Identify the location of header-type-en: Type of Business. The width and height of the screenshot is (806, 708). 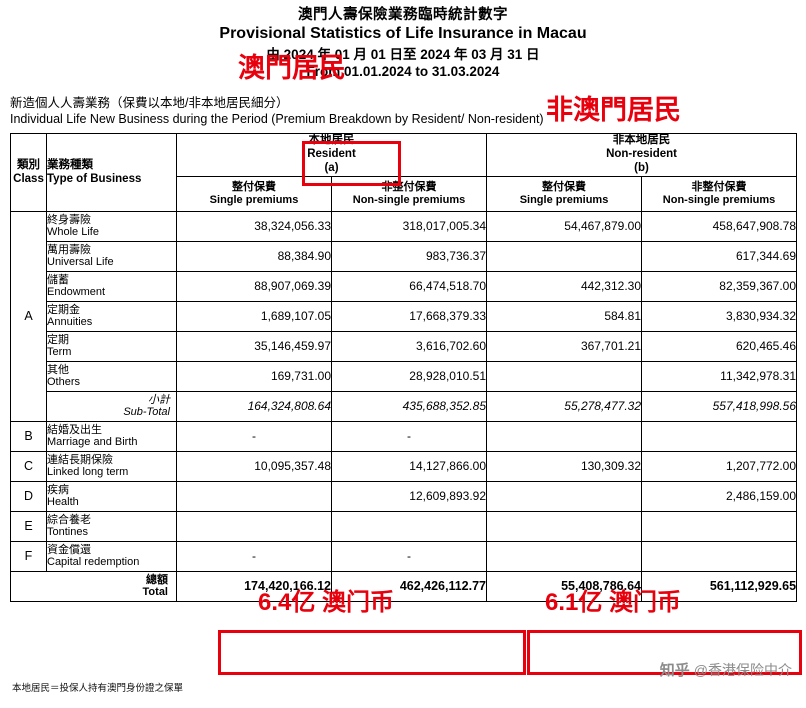
(94, 178).